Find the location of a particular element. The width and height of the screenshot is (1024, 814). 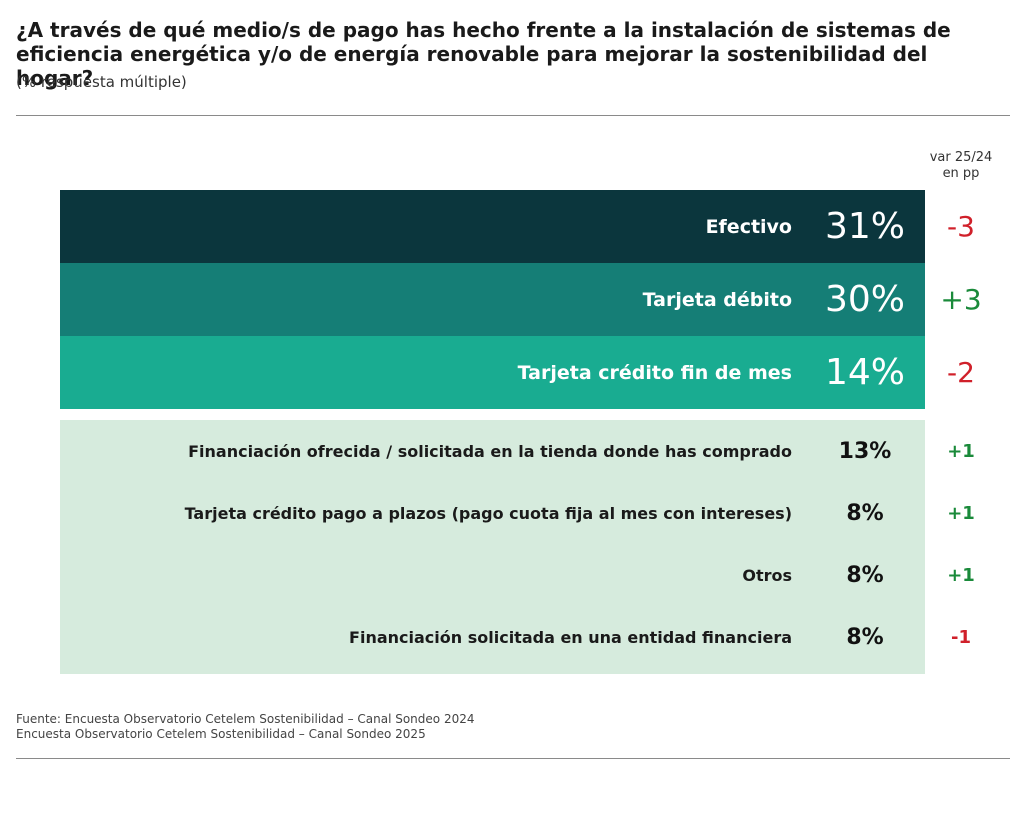

table-row: Otros 8% is located at coordinates (492, 575).